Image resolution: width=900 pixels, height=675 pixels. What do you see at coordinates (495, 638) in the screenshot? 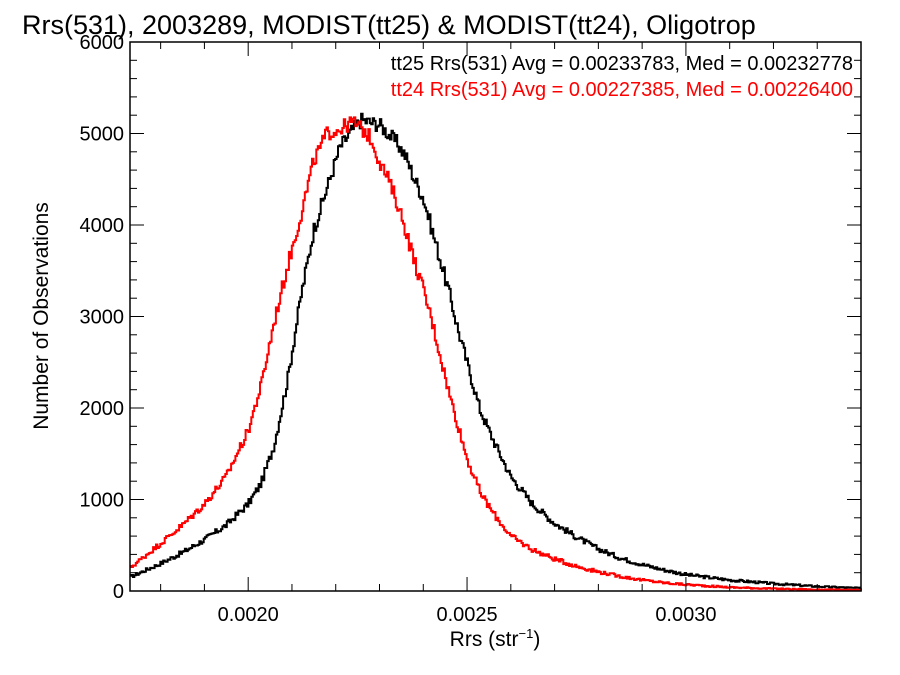
I see `x-axis-label: Rrs (str−1)` at bounding box center [495, 638].